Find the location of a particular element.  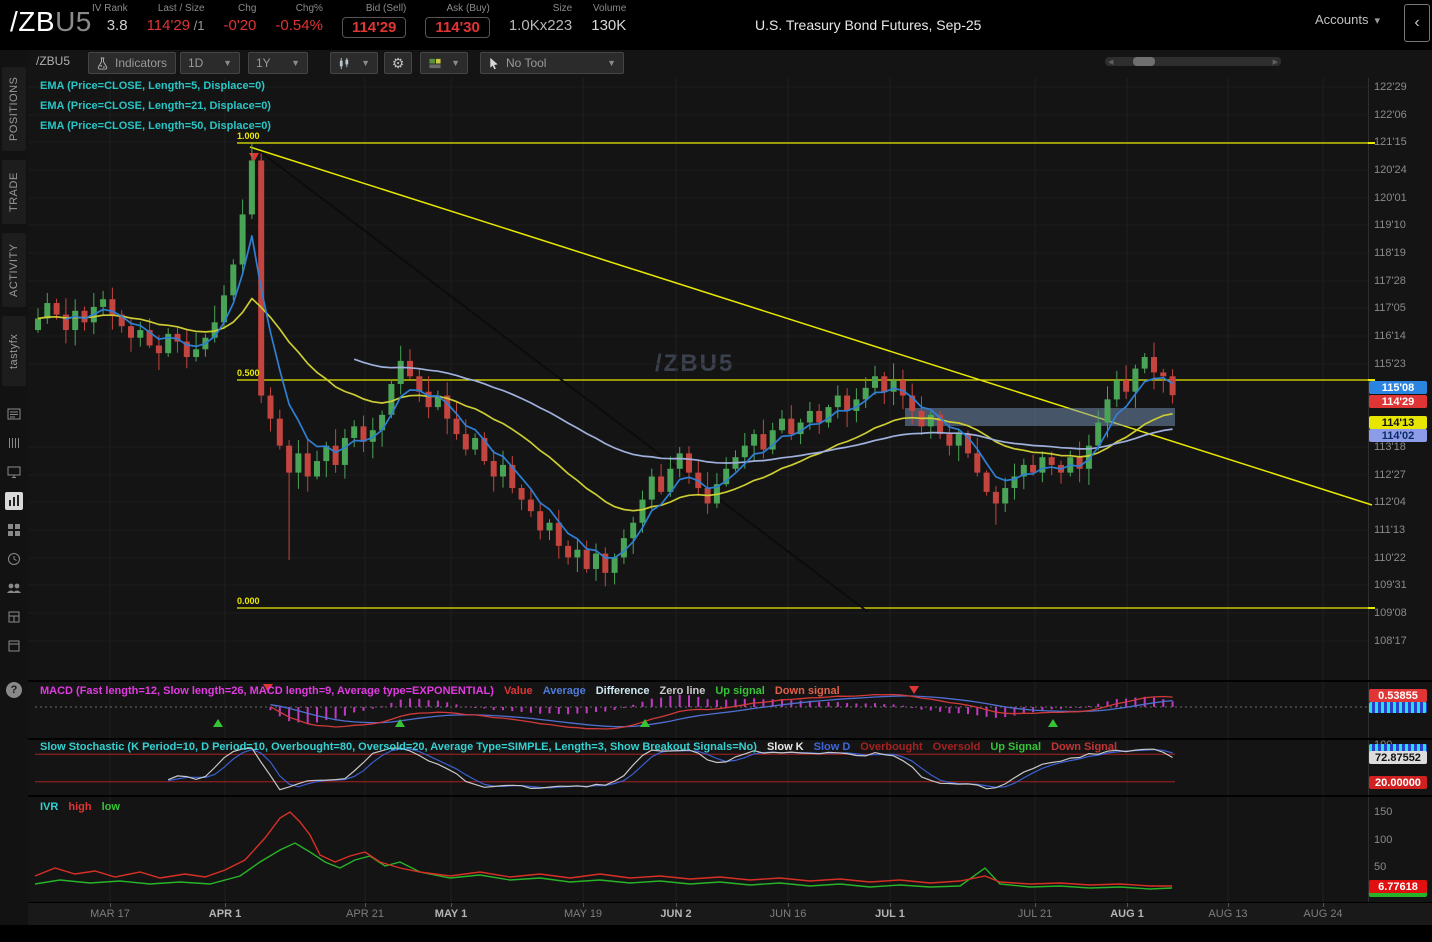

package-icon is located at coordinates (14, 617).